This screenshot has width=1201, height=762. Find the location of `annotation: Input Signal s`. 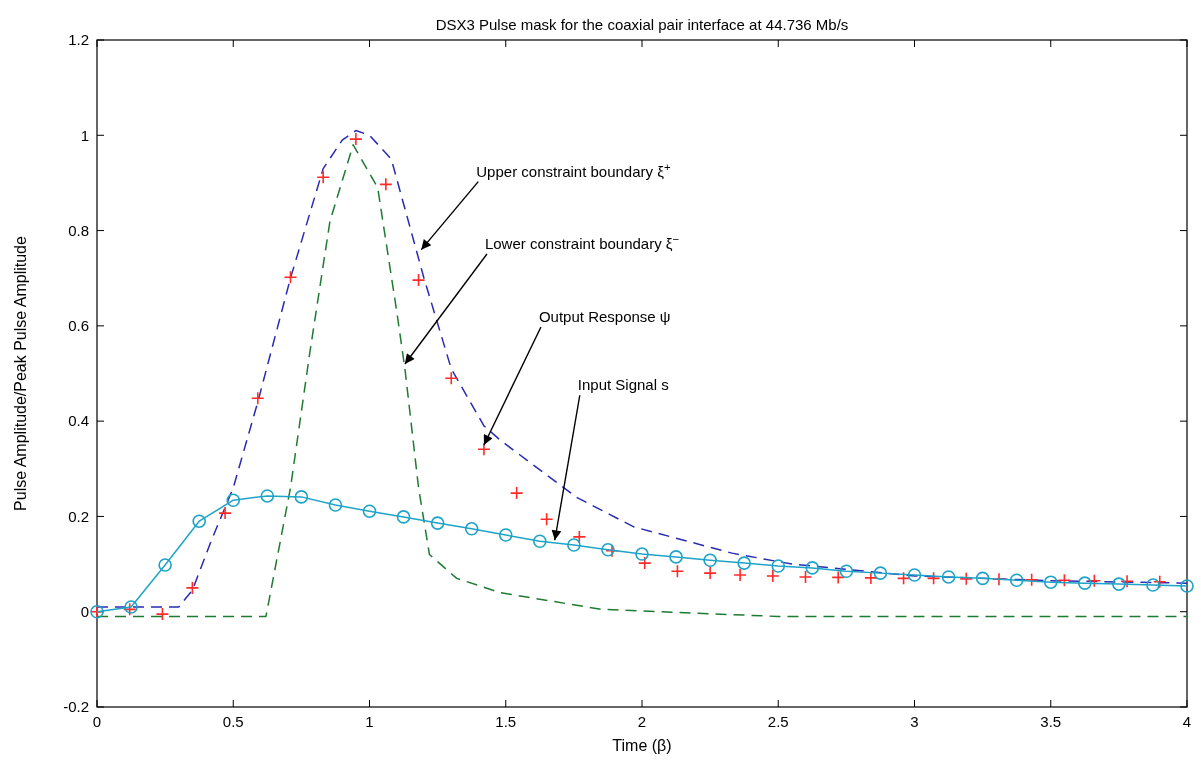

annotation: Input Signal s is located at coordinates (623, 385).